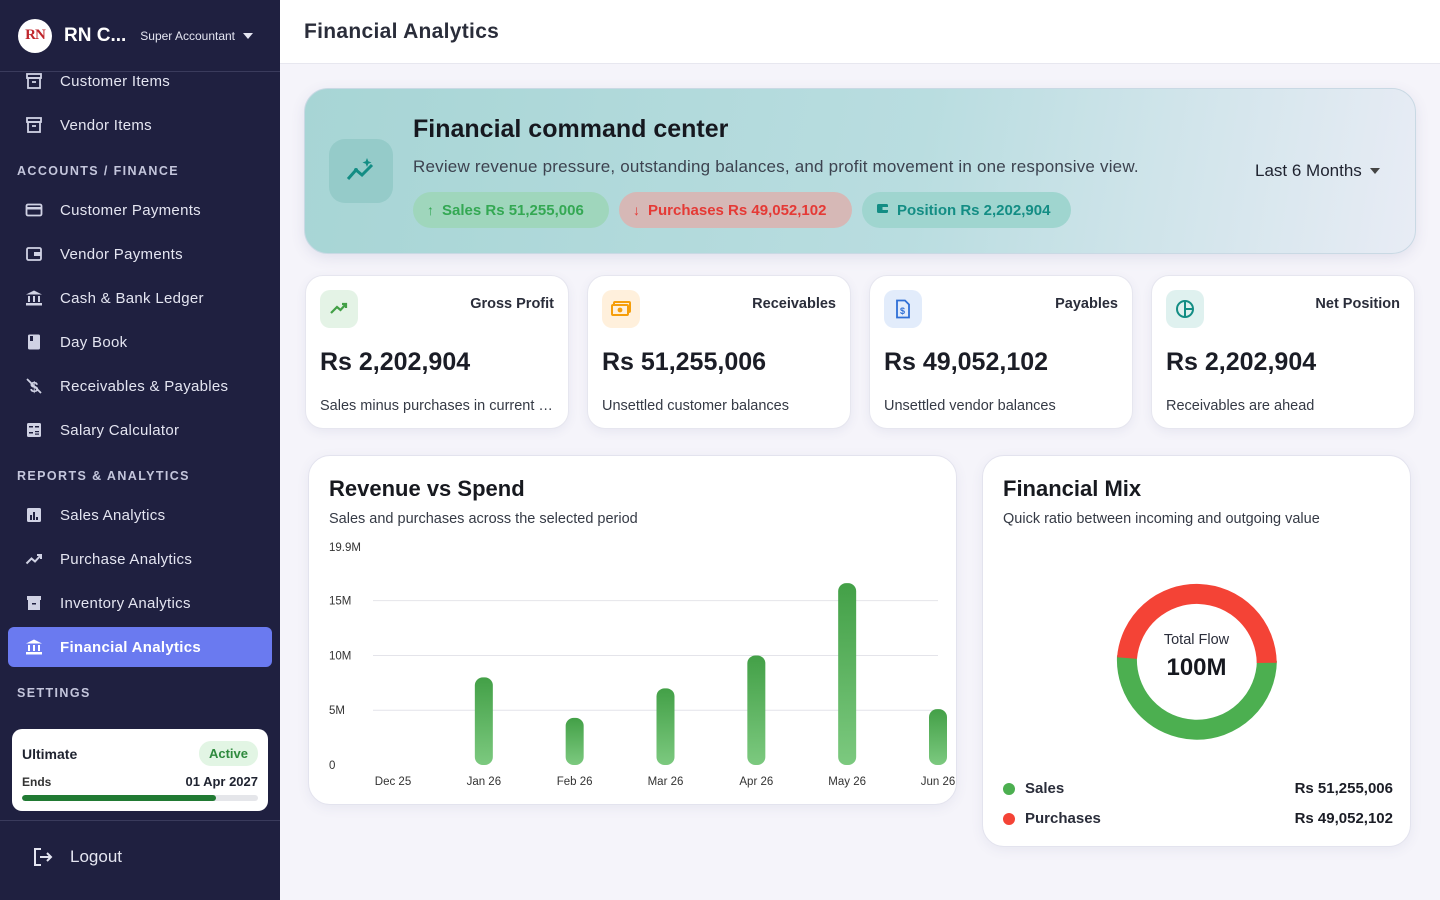 This screenshot has height=900, width=1440. I want to click on position-chip: Position Rs 2,202,904, so click(966, 210).